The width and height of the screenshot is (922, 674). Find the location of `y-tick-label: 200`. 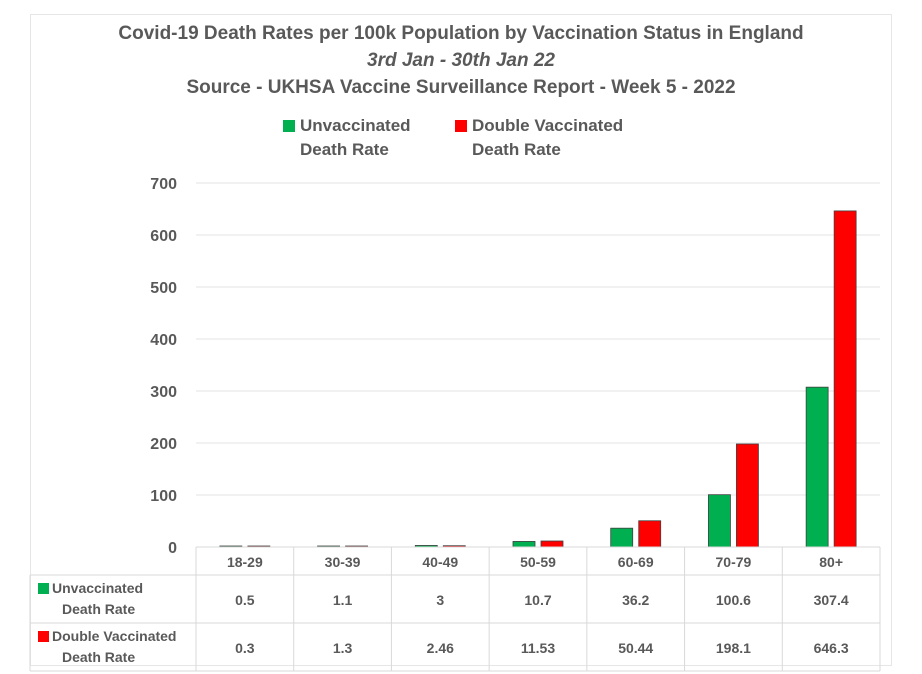

y-tick-label: 200 is located at coordinates (163, 444).